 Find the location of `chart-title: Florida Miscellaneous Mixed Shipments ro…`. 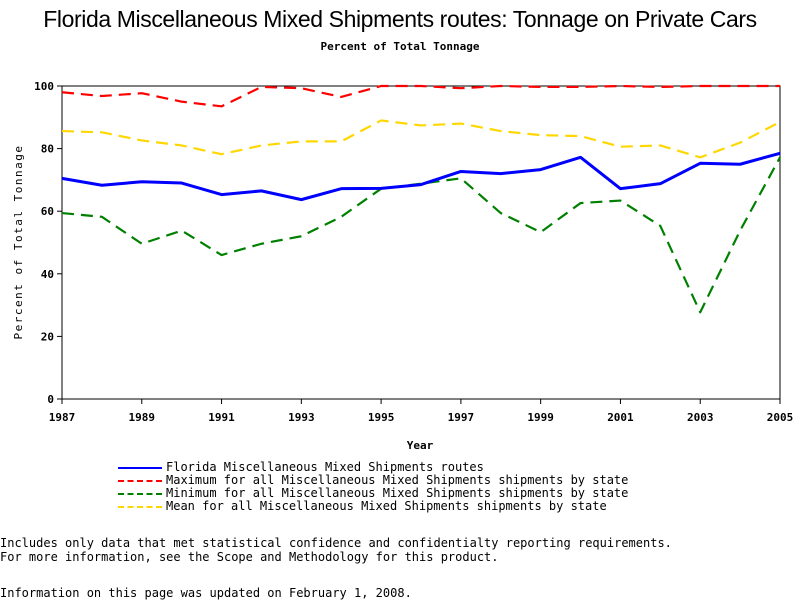

chart-title: Florida Miscellaneous Mixed Shipments ro… is located at coordinates (400, 19).